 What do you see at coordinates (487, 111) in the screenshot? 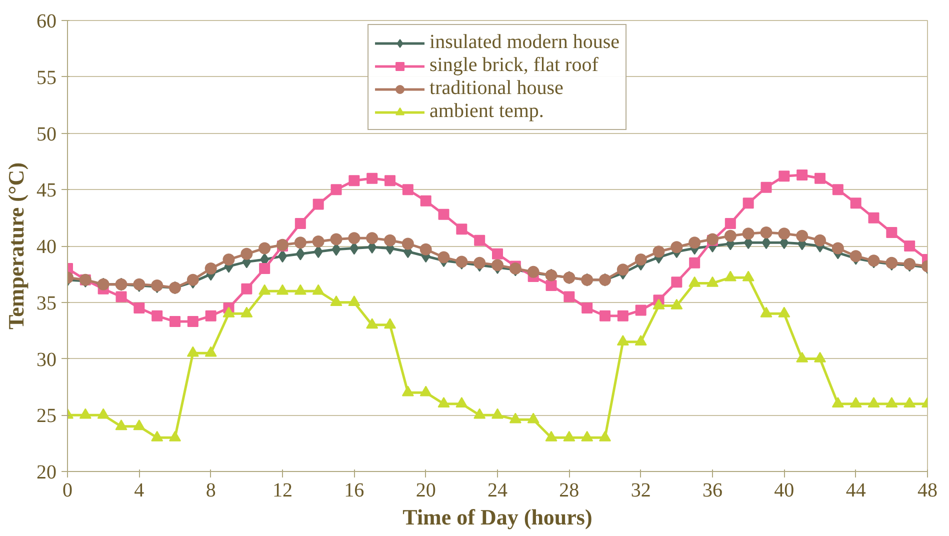
I see `legend-label: ambient temp.` at bounding box center [487, 111].